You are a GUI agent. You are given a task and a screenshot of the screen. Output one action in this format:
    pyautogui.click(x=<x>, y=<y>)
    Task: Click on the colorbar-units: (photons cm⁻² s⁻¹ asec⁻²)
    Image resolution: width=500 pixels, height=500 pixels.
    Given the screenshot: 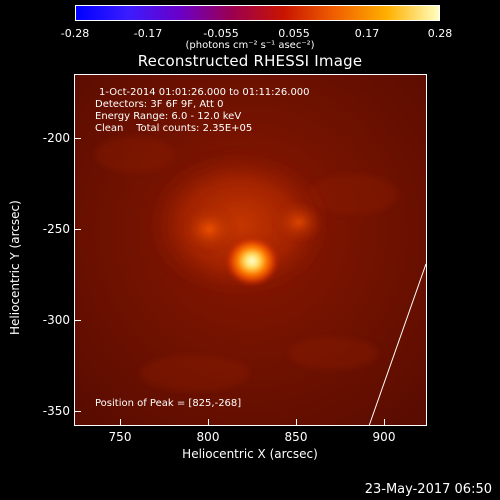 What is the action you would take?
    pyautogui.click(x=250, y=45)
    